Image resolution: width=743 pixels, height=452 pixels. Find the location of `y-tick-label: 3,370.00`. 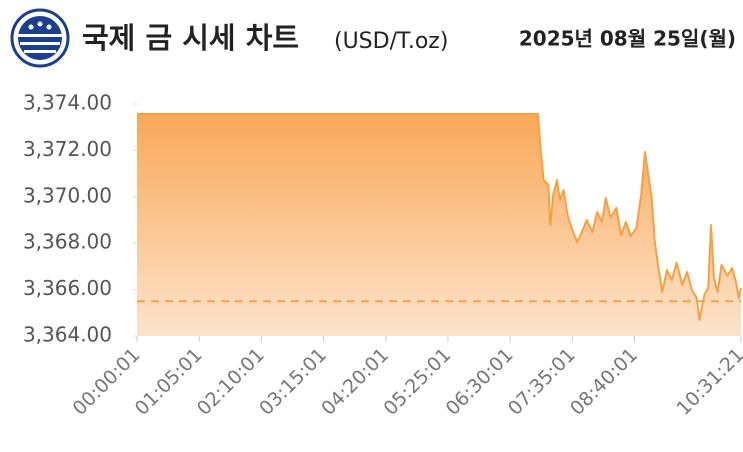

y-tick-label: 3,370.00 is located at coordinates (67, 195).